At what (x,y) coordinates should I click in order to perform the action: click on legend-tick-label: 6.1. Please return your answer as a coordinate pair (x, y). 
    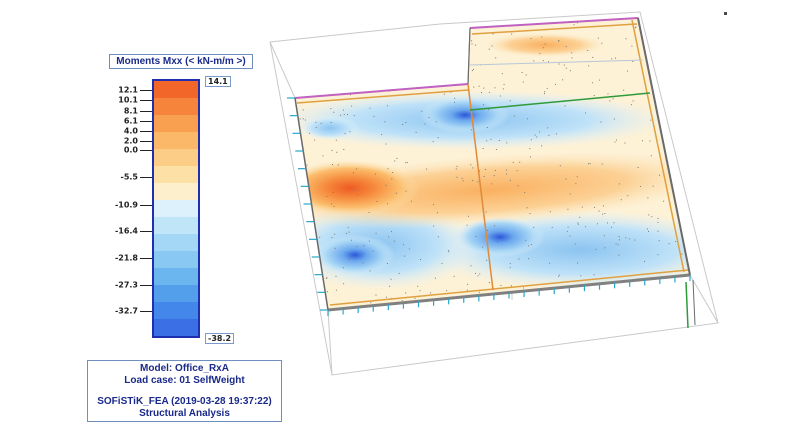
    Looking at the image, I should click on (130, 121).